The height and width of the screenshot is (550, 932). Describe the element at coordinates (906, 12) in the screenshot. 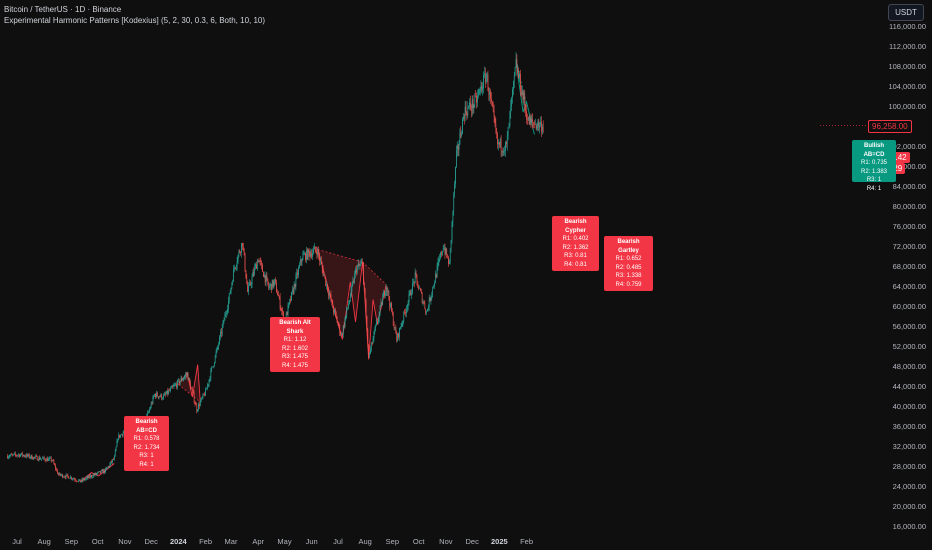

I see `currency-button: USDT` at that location.